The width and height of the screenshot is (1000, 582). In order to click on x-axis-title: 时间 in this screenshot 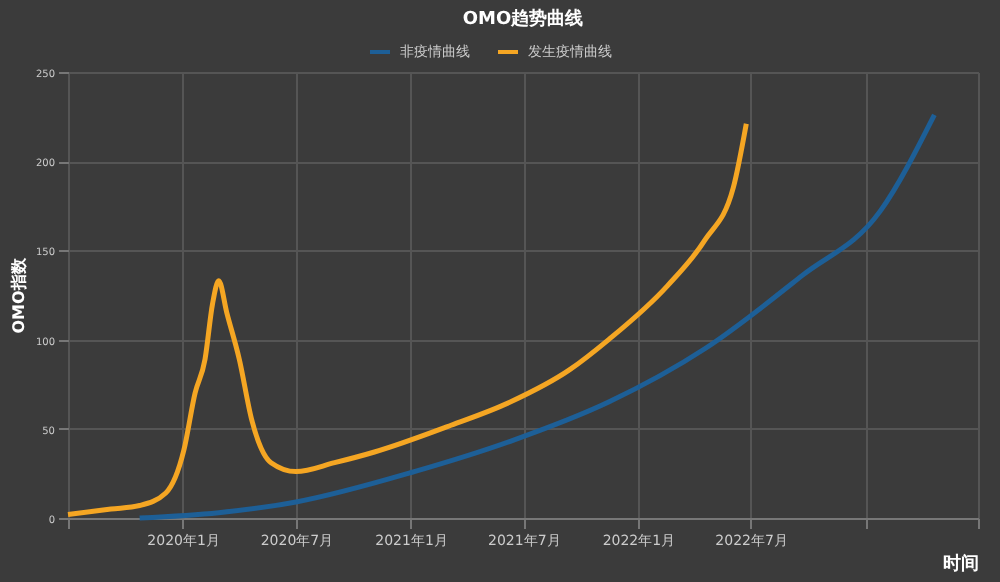, I will do `click(961, 564)`.